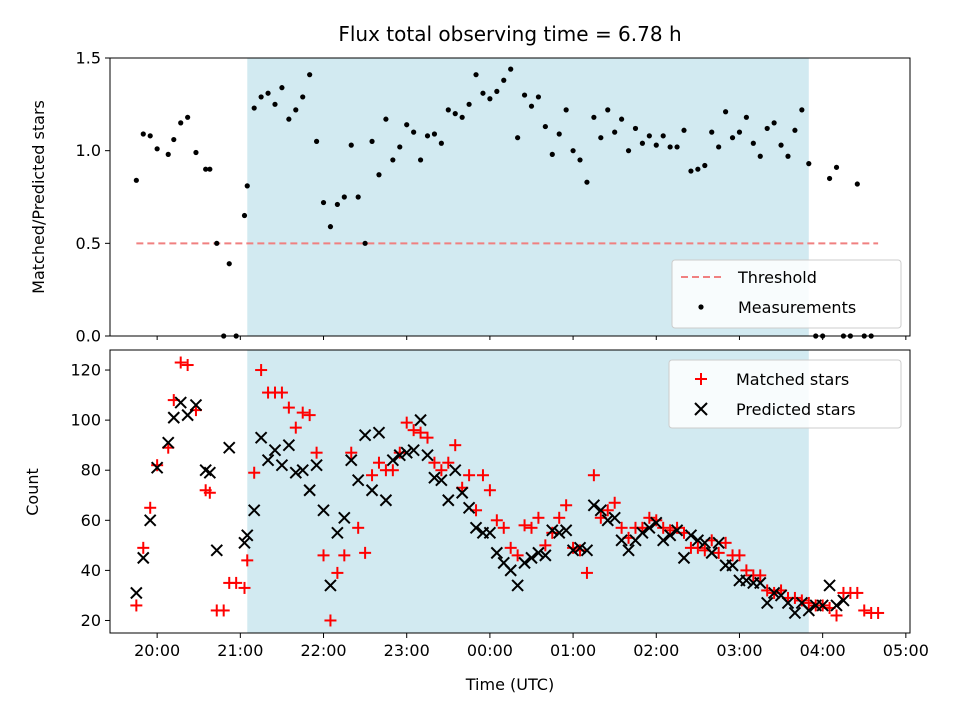 This screenshot has height=720, width=960. What do you see at coordinates (88, 150) in the screenshot?
I see `top-y-tick-label: 1.0` at bounding box center [88, 150].